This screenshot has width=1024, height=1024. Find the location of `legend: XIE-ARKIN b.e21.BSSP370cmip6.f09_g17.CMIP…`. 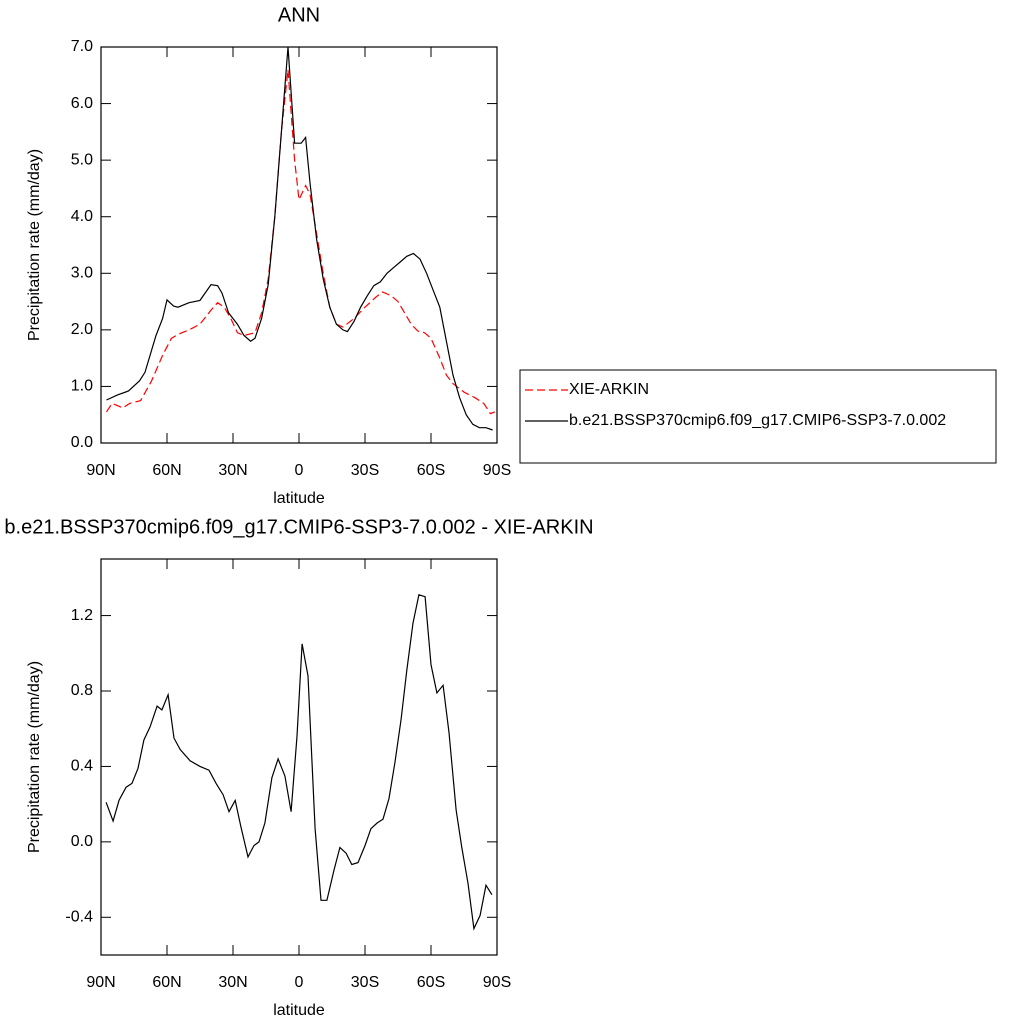

legend: XIE-ARKIN b.e21.BSSP370cmip6.f09_g17.CMIP… is located at coordinates (758, 416).